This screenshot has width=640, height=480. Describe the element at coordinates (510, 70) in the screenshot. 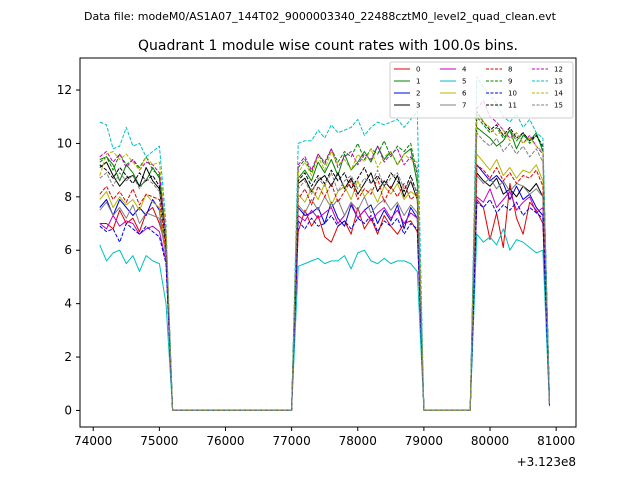

I see `legend-label-8: 8` at that location.